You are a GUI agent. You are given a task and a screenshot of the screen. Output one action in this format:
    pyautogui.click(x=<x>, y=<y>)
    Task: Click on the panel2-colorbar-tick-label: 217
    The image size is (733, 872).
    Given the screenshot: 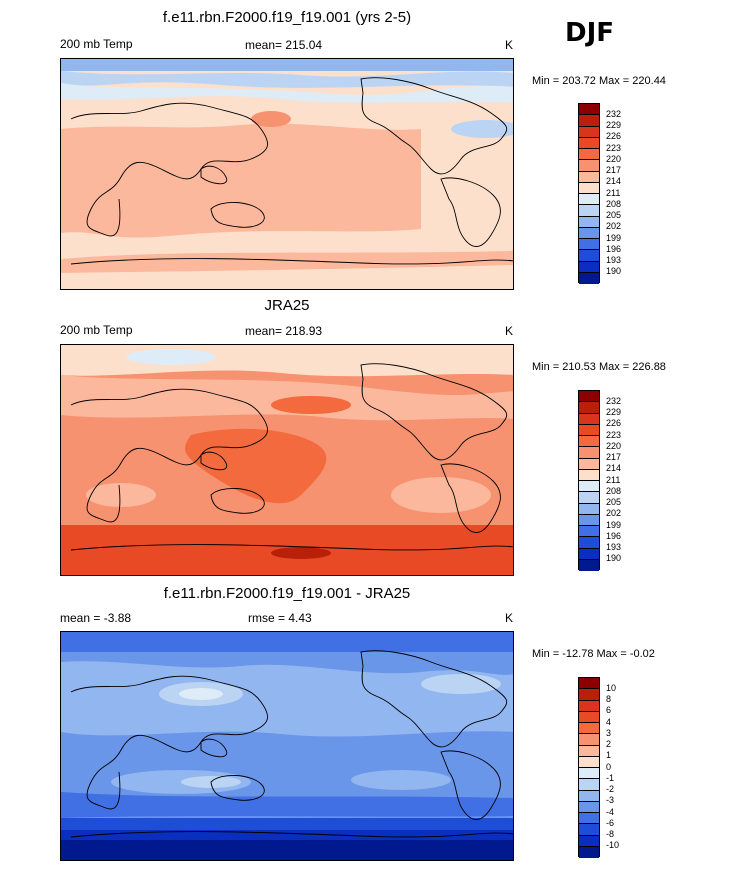 What is the action you would take?
    pyautogui.click(x=614, y=457)
    